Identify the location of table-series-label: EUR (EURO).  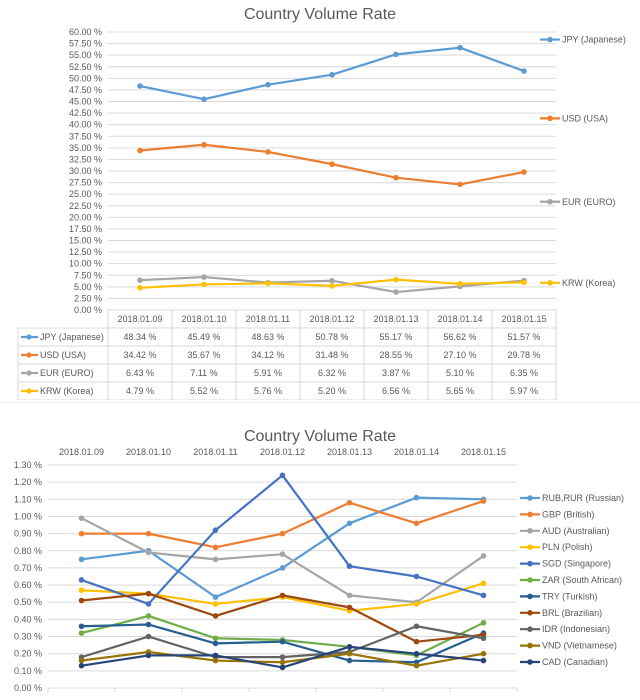
(67, 373).